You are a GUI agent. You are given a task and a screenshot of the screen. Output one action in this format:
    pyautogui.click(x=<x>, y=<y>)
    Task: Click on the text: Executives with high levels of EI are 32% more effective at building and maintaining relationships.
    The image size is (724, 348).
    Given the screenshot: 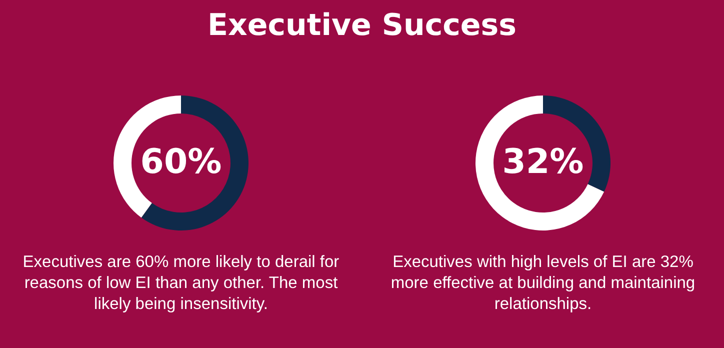 What is the action you would take?
    pyautogui.click(x=543, y=283)
    